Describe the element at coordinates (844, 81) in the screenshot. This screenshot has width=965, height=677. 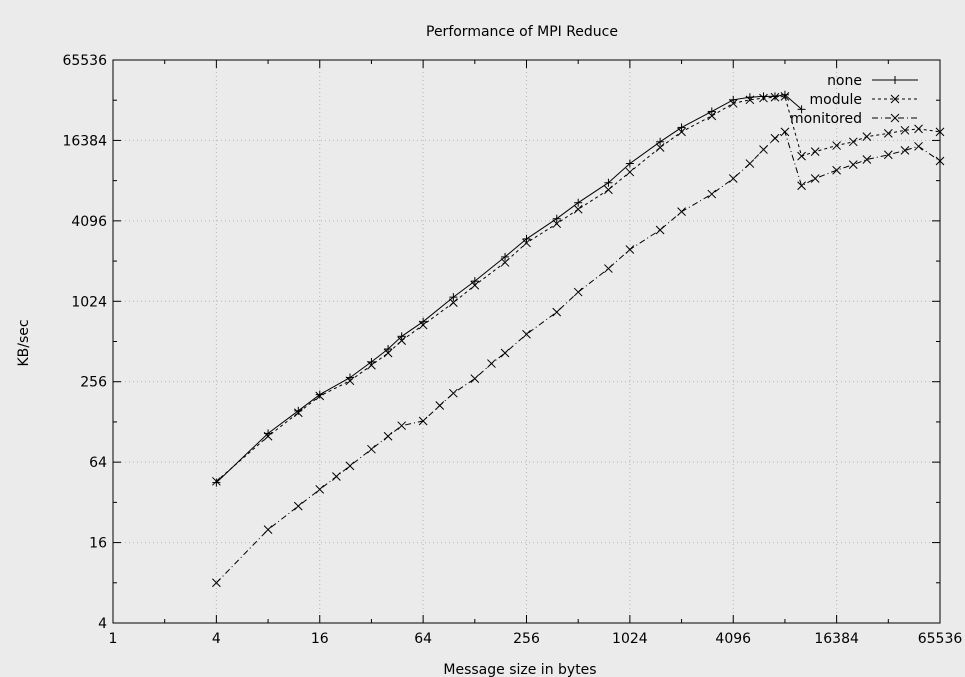
I see `legend-label-none: none` at that location.